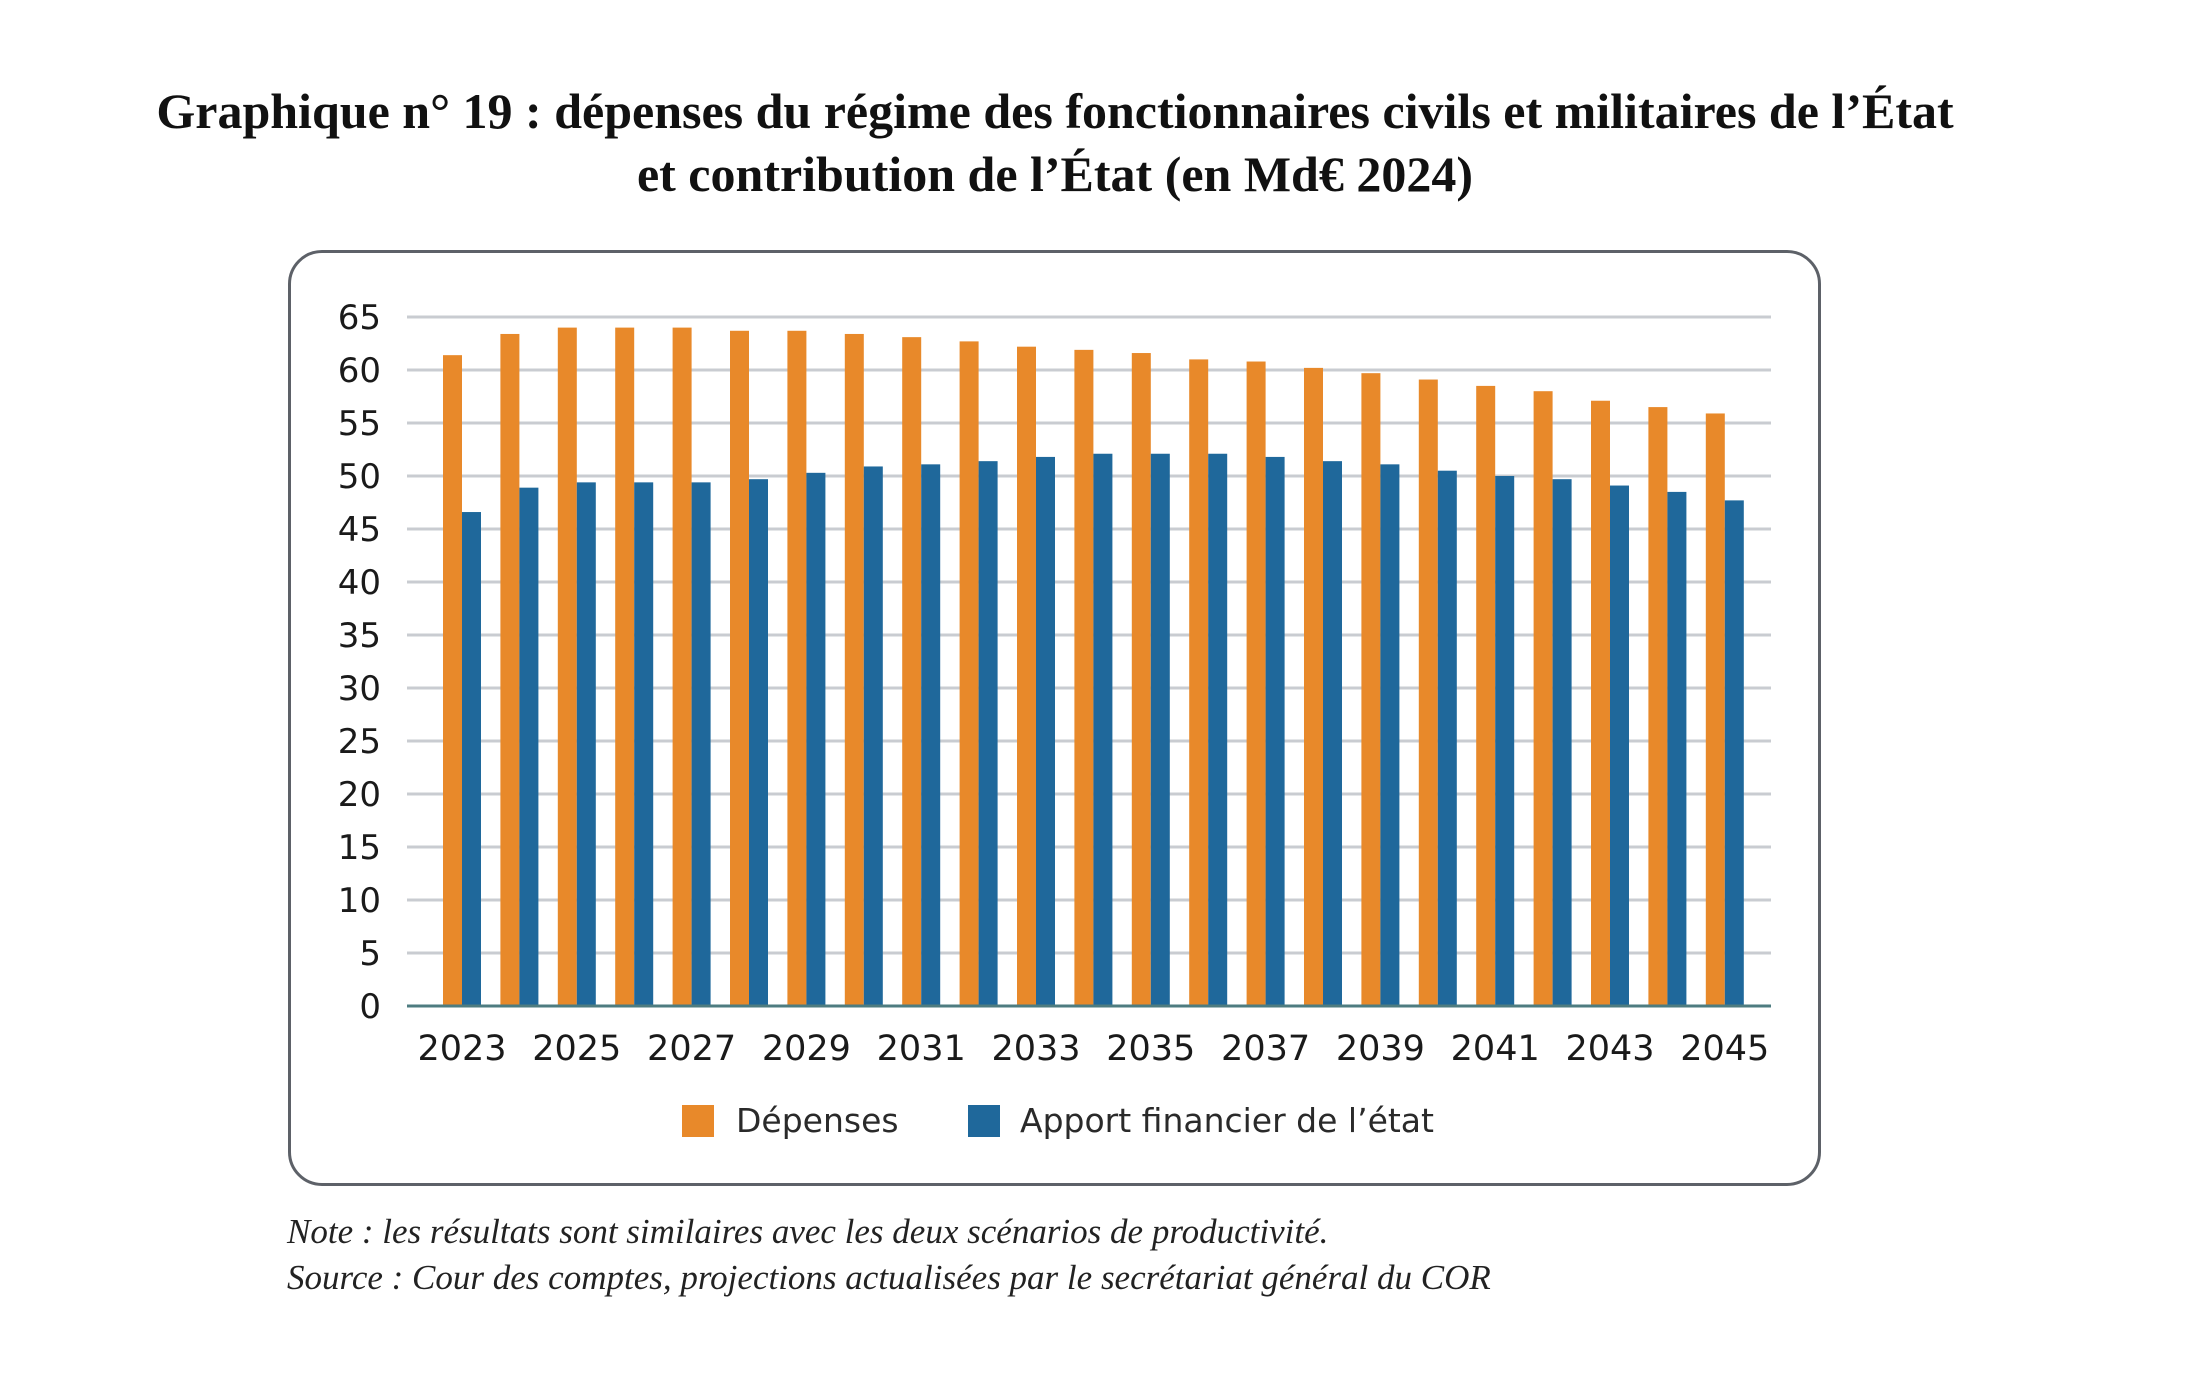  I want to click on bar-depenses-2024, so click(510, 670).